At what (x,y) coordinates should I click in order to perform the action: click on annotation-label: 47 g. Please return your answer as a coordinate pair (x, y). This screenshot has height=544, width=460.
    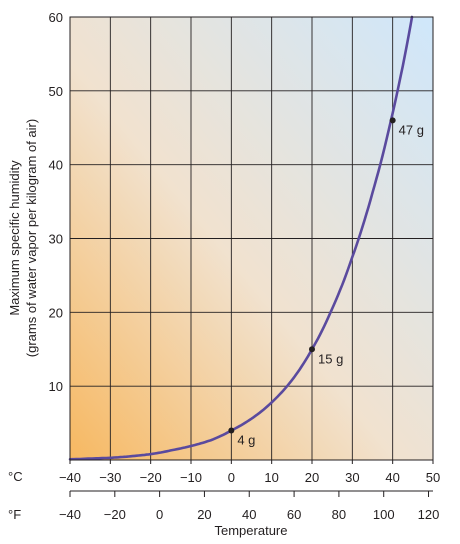
    Looking at the image, I should click on (411, 129).